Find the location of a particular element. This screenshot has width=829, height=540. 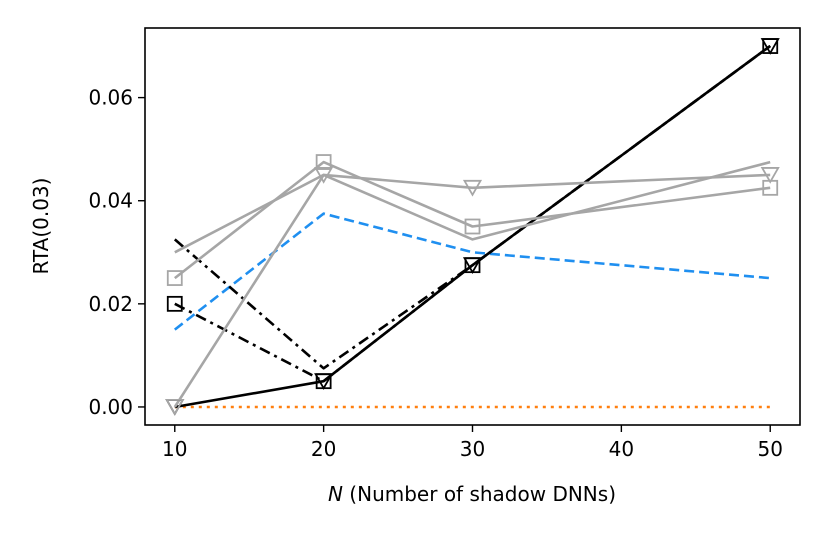

x-axis: 10 20 30 40 50 is located at coordinates (472, 443).